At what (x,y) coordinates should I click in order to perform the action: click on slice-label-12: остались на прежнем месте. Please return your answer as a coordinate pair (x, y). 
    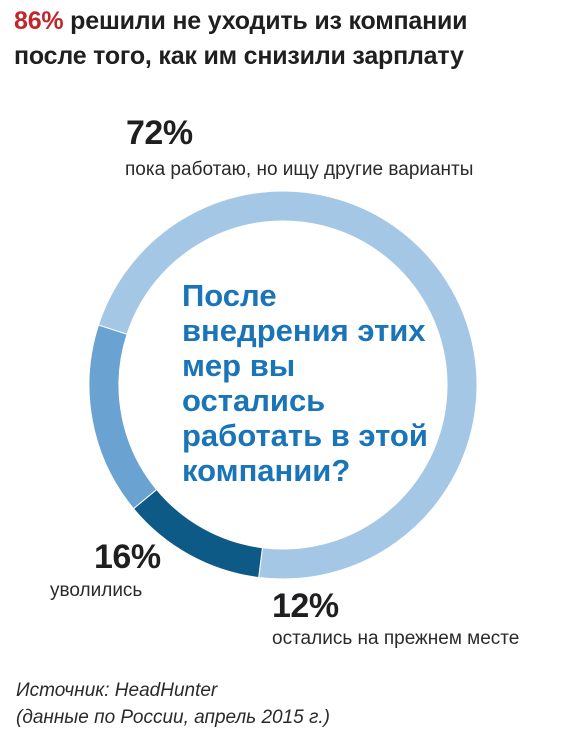
    Looking at the image, I should click on (396, 638).